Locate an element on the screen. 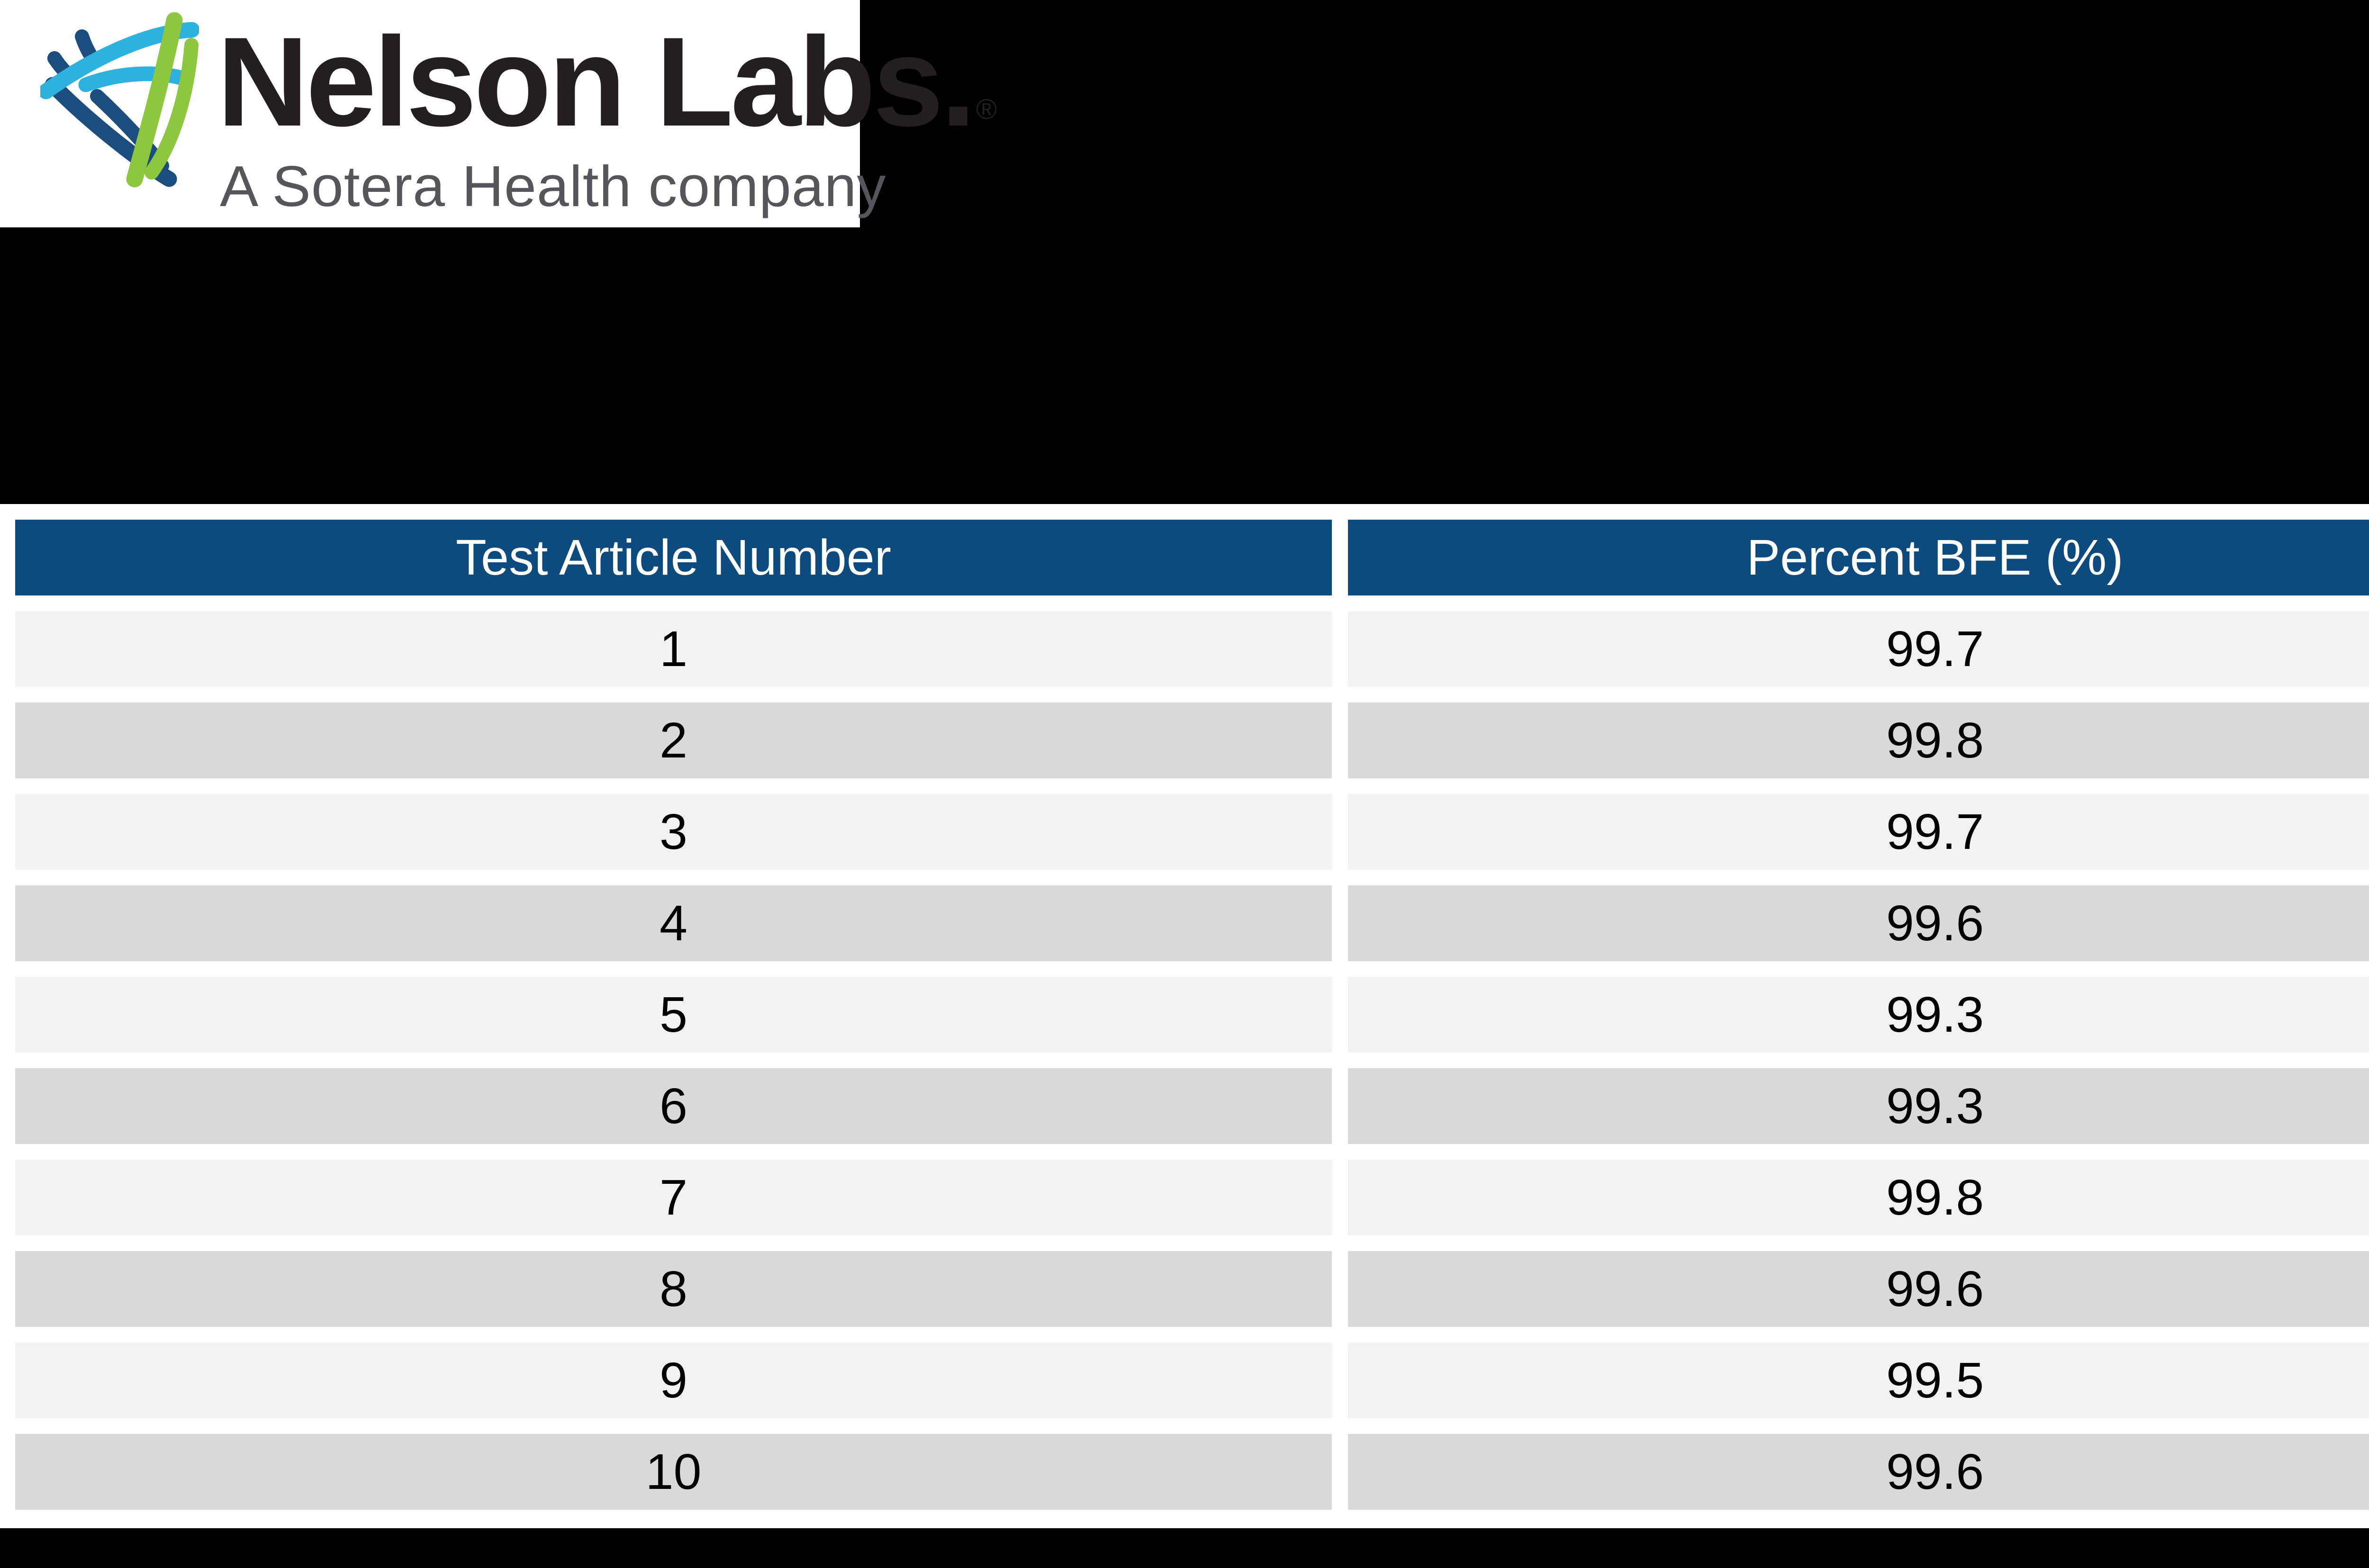 This screenshot has width=2369, height=1568. cell-test-article-number: 4 is located at coordinates (673, 923).